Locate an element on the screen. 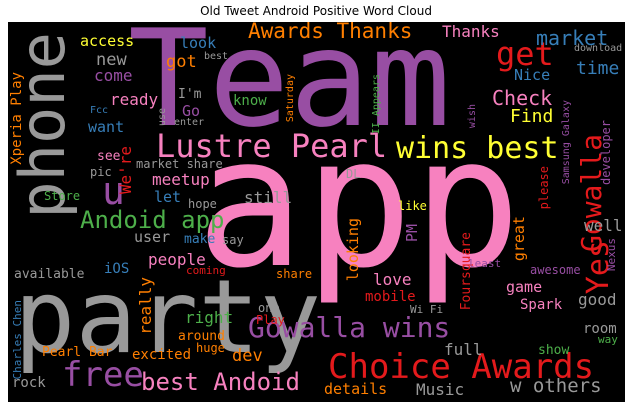  word-let: let is located at coordinates (168, 197).